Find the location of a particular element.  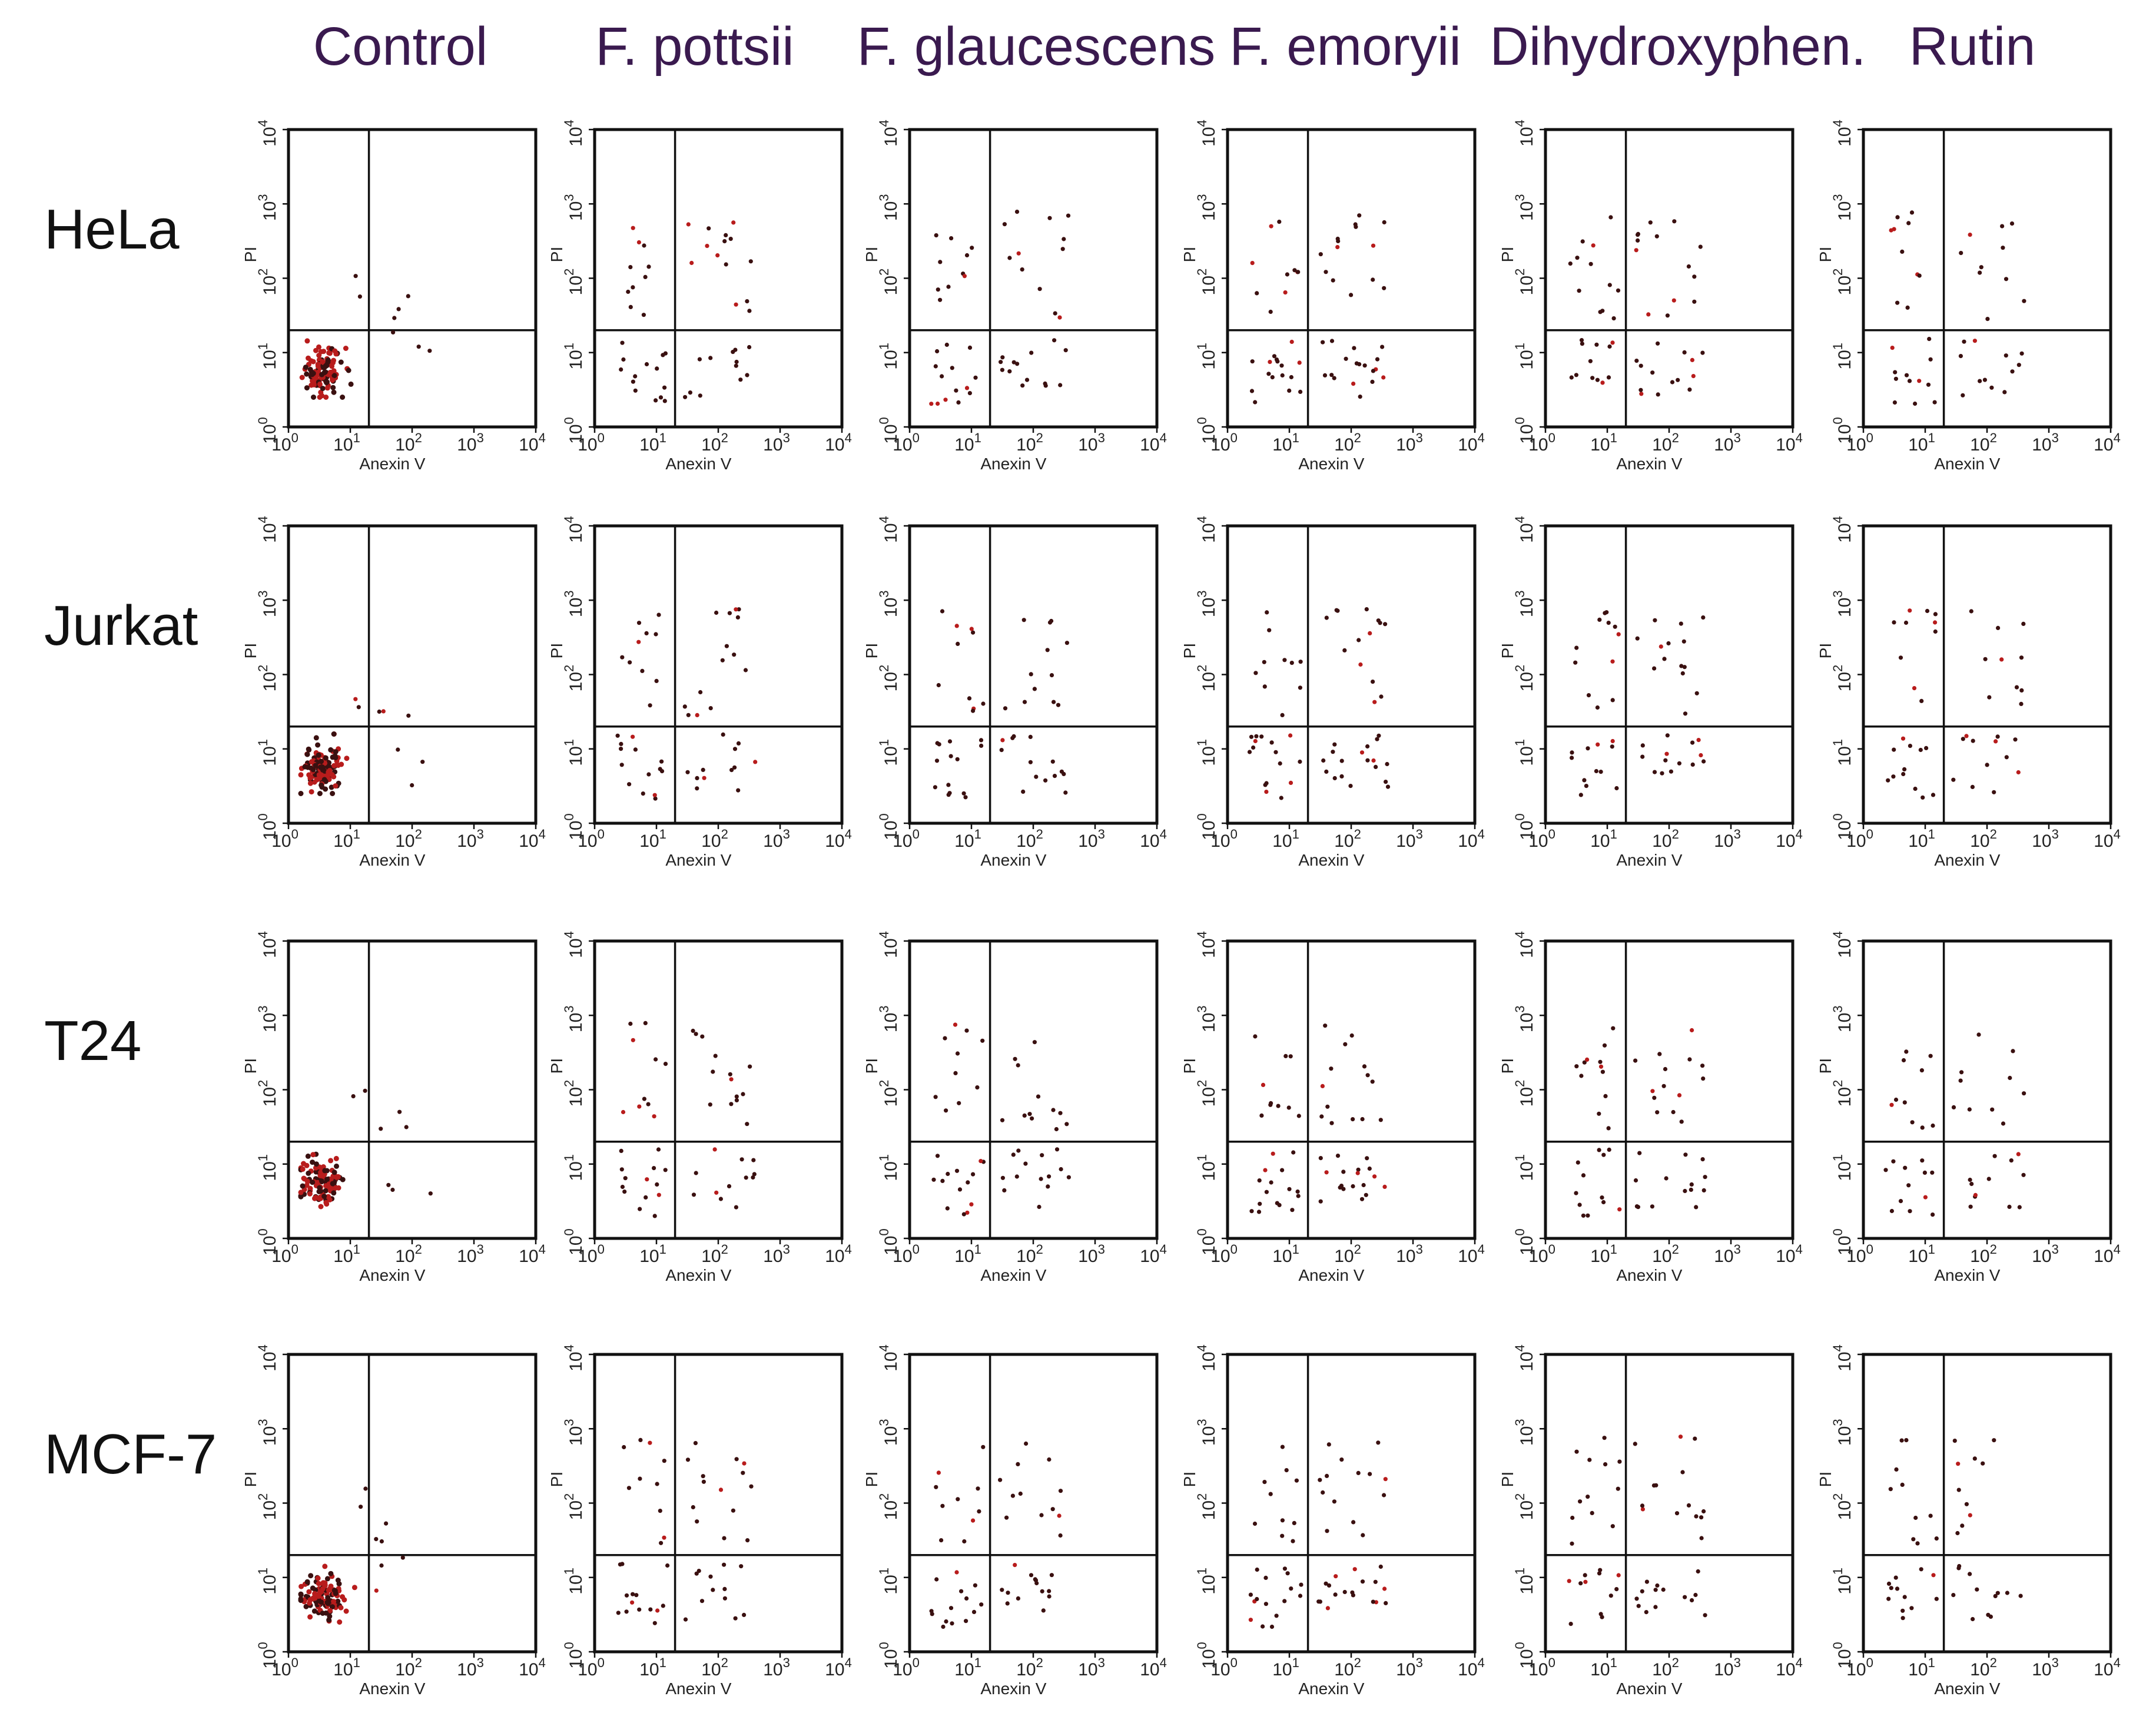

x-tick-label: 10¹ is located at coordinates (347, 442).